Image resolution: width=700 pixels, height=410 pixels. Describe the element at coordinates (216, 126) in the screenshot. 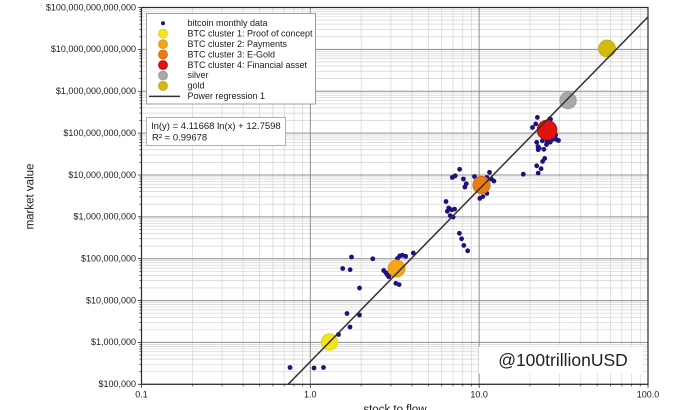

I see `svg-text:ln(y) = 4.11668 ln(x) + 12.759: ln(y) = 4.11668 ln(x) + 12.7598` at that location.